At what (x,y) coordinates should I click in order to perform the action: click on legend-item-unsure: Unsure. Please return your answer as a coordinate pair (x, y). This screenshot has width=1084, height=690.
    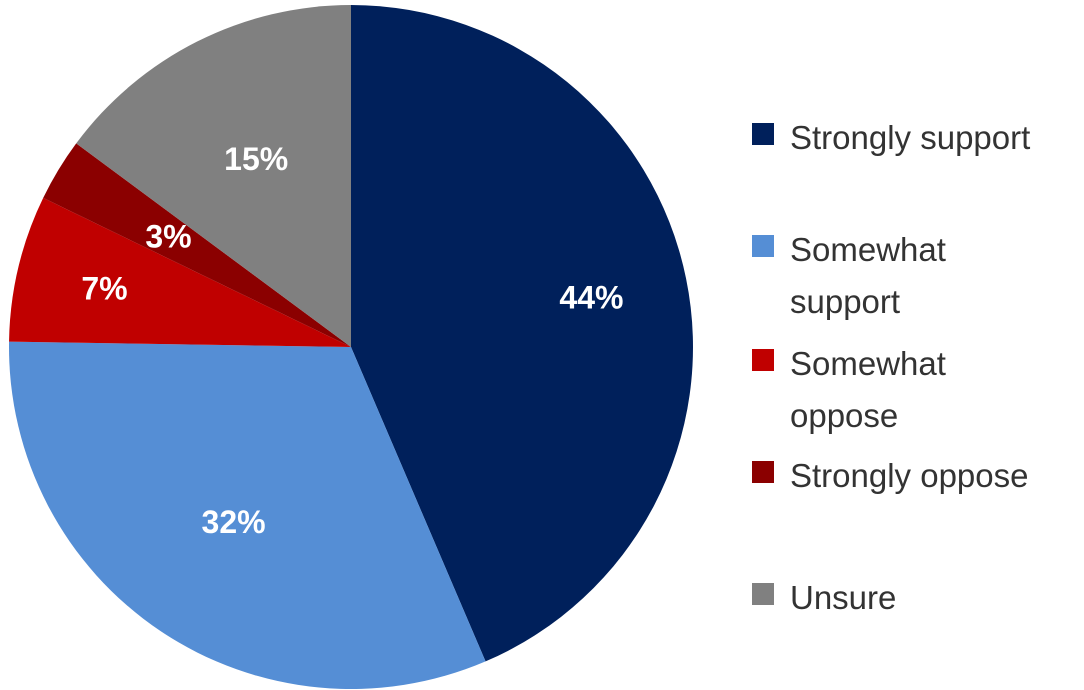
    Looking at the image, I should click on (824, 598).